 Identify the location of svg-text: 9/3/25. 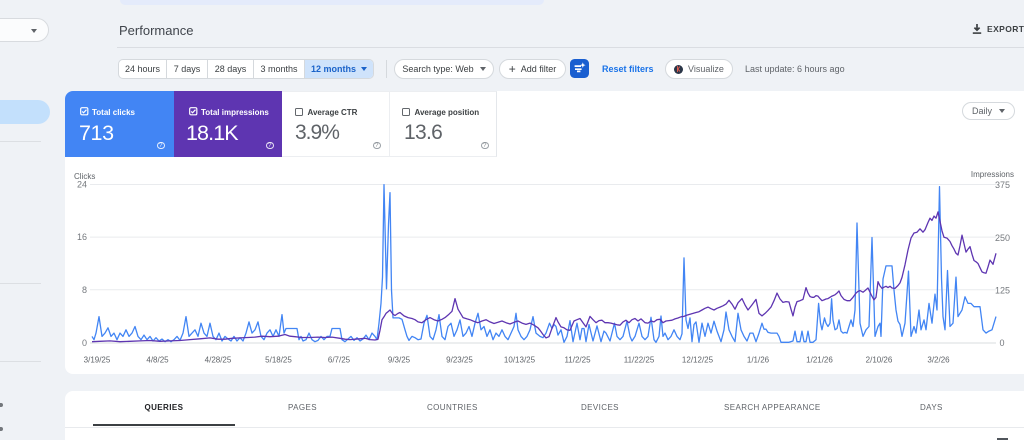
(399, 360).